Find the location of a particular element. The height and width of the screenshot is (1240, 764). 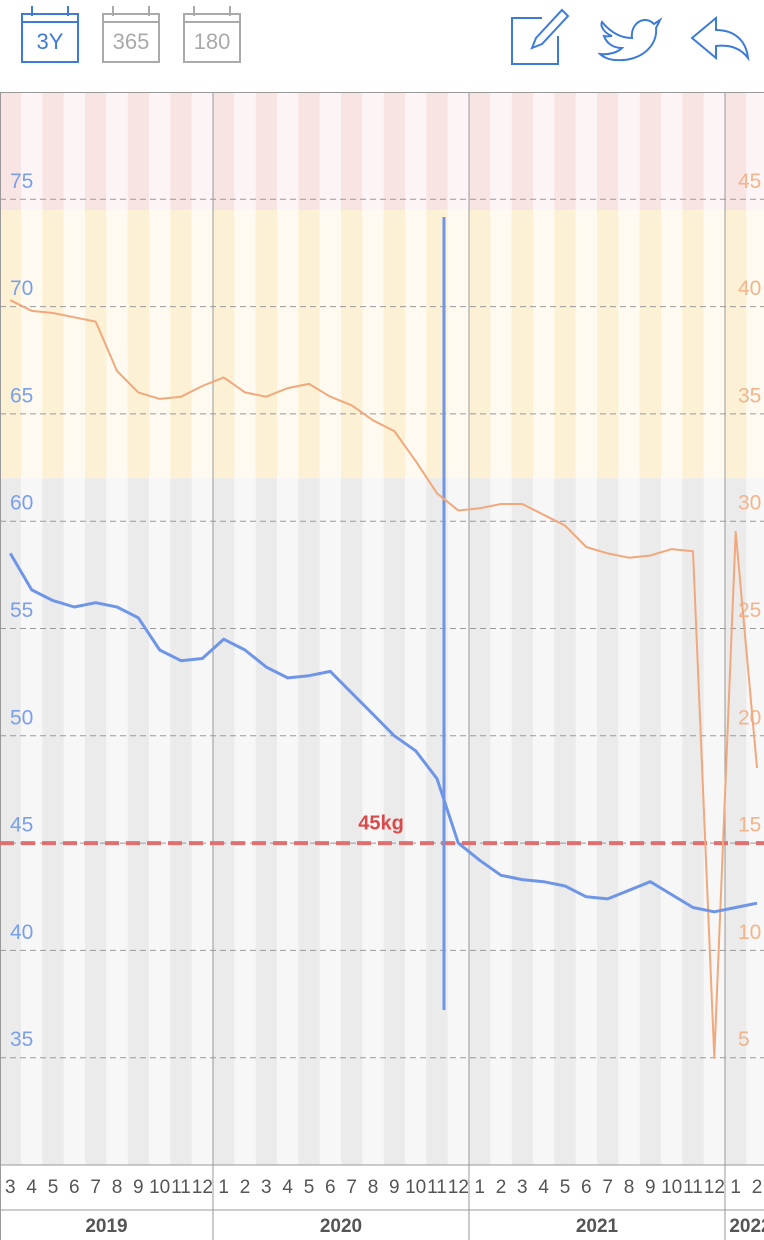

y-tick-label: 40 is located at coordinates (21, 932).